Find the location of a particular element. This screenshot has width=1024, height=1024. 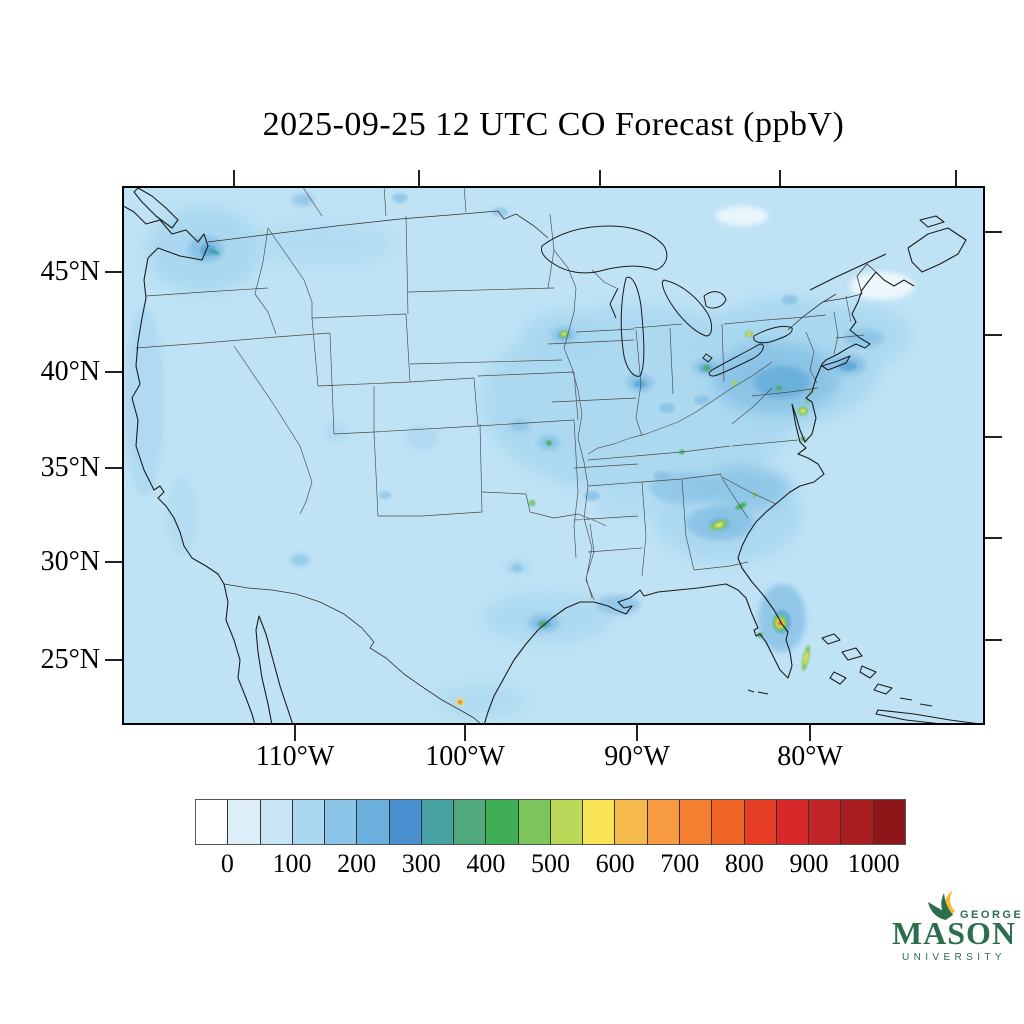

colorbar-tick-labels: 0 100 200 300 400 500 600 700 800 900 1000 is located at coordinates (550, 865).